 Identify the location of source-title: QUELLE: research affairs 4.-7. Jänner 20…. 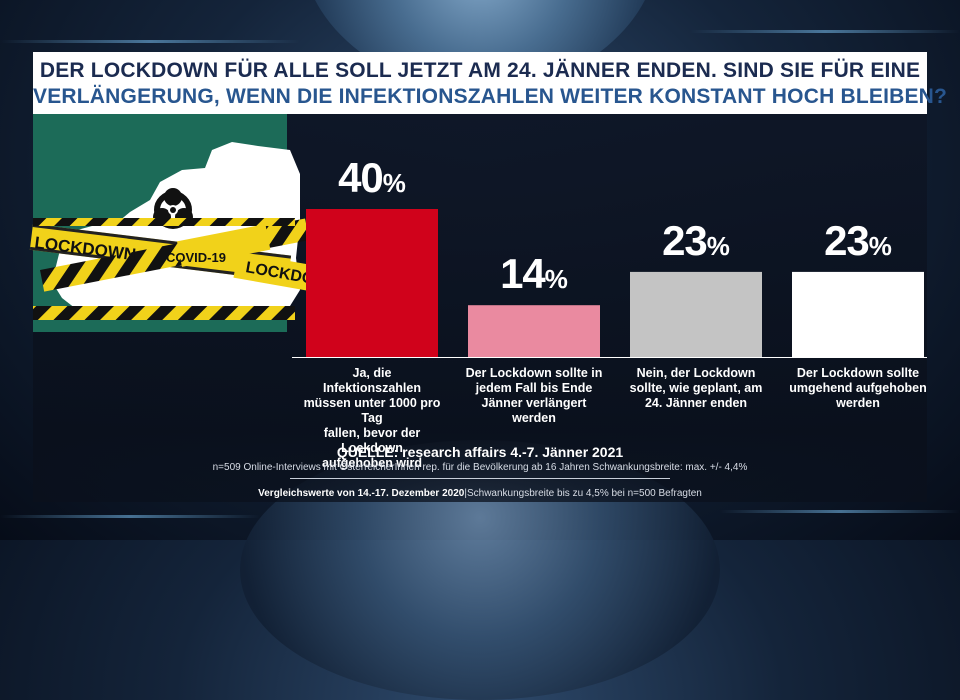
(480, 452).